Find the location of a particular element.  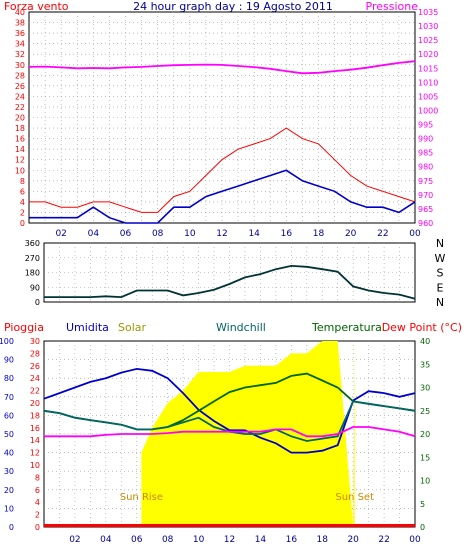

humidity-tick-label: 70 is located at coordinates (9, 397).